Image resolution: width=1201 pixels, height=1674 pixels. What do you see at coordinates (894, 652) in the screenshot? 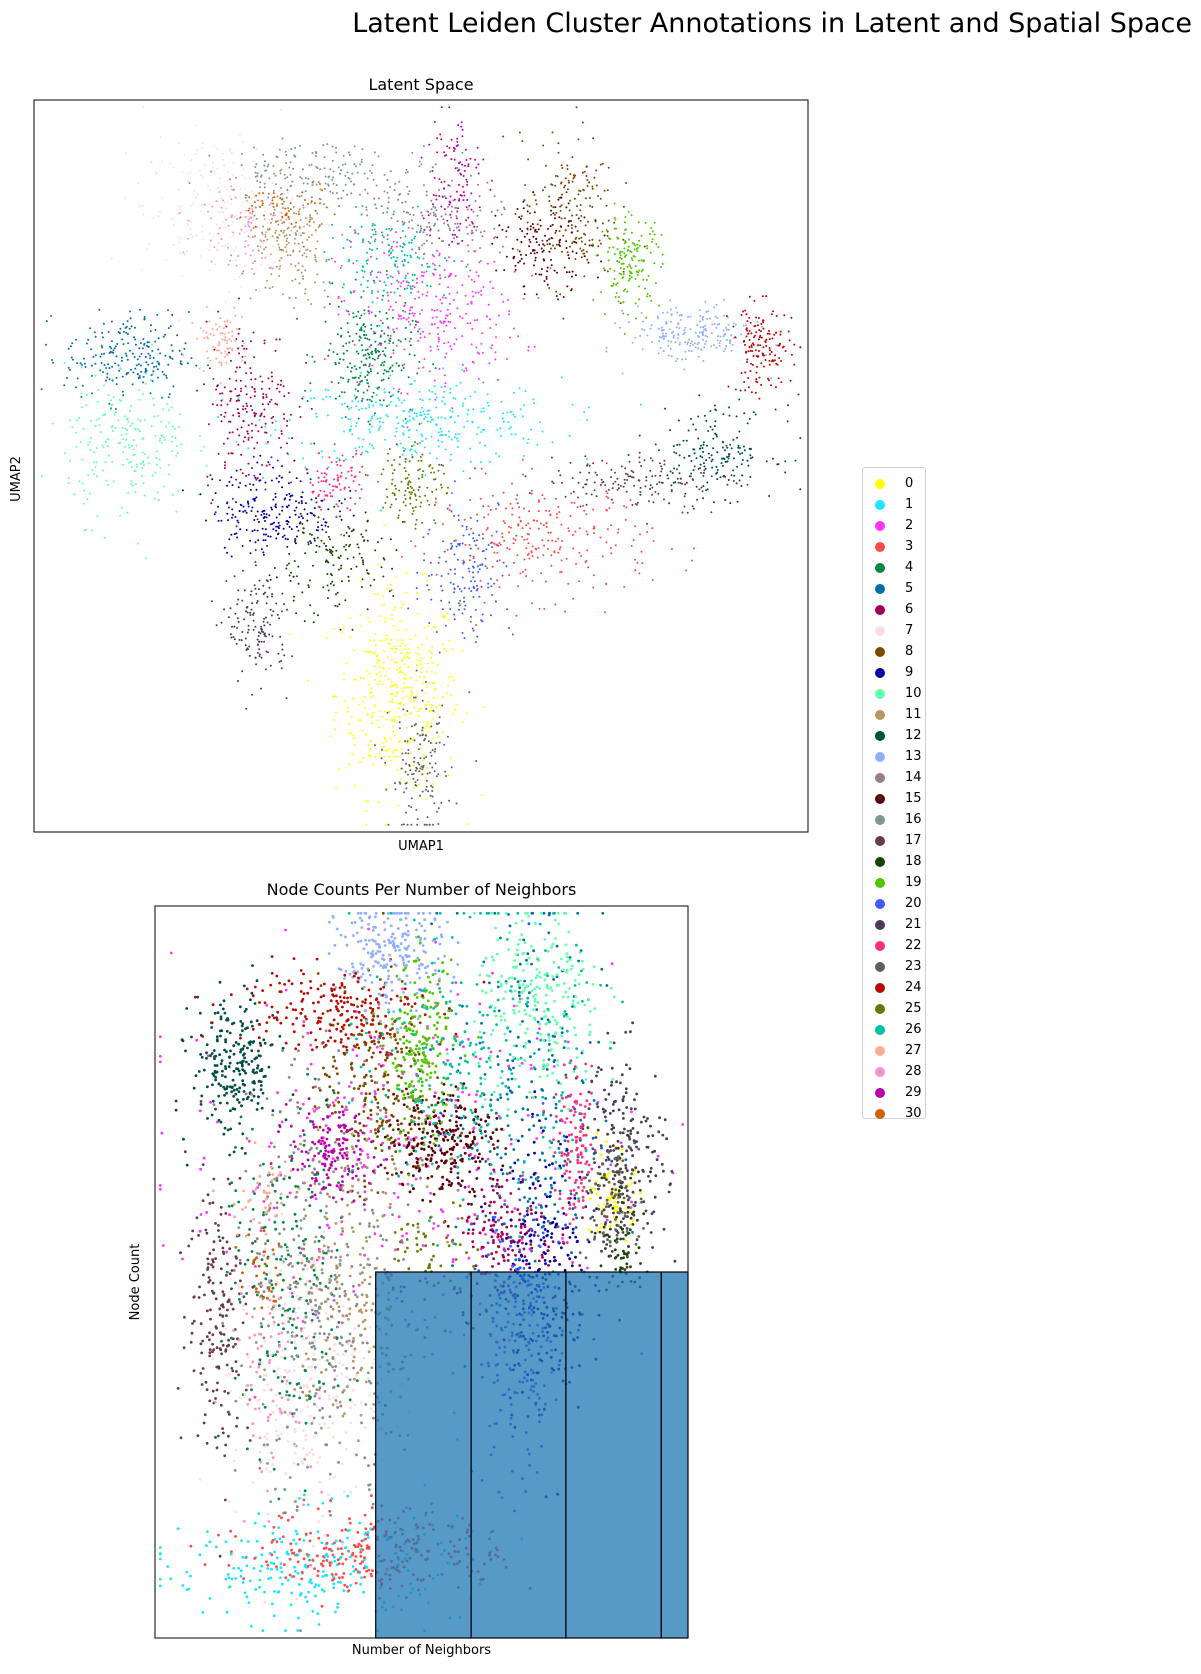
I see `legend-item-8: 8` at bounding box center [894, 652].